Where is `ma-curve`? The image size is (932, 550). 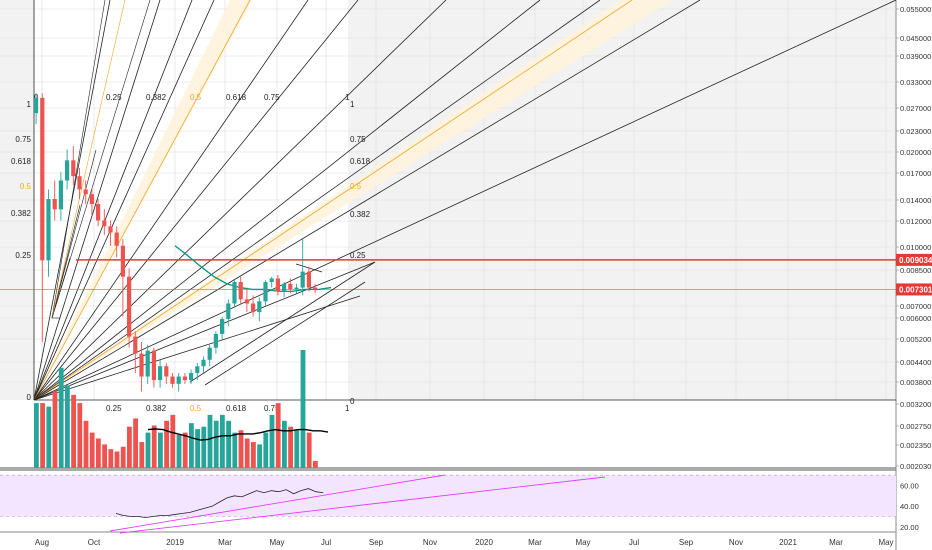
ma-curve is located at coordinates (253, 269).